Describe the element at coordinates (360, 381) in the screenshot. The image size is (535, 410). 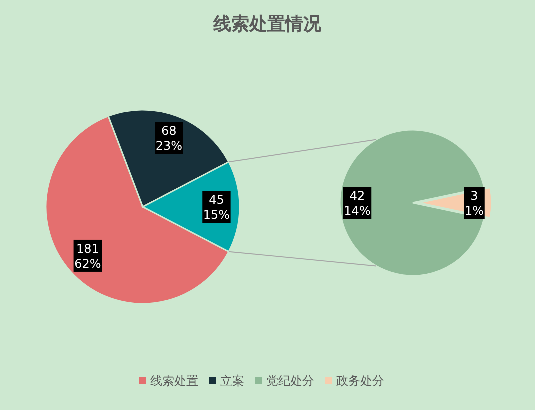
I see `legend-label: 政务处分` at that location.